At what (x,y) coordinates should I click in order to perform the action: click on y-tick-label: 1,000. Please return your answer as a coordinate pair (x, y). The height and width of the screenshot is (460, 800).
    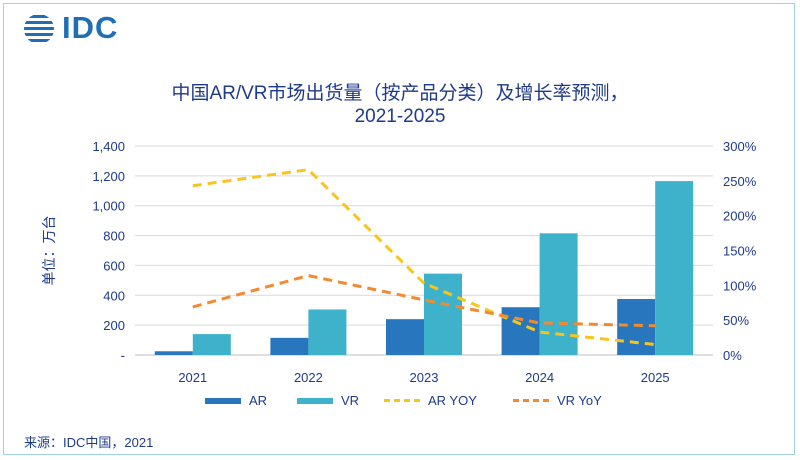
    Looking at the image, I should click on (108, 206).